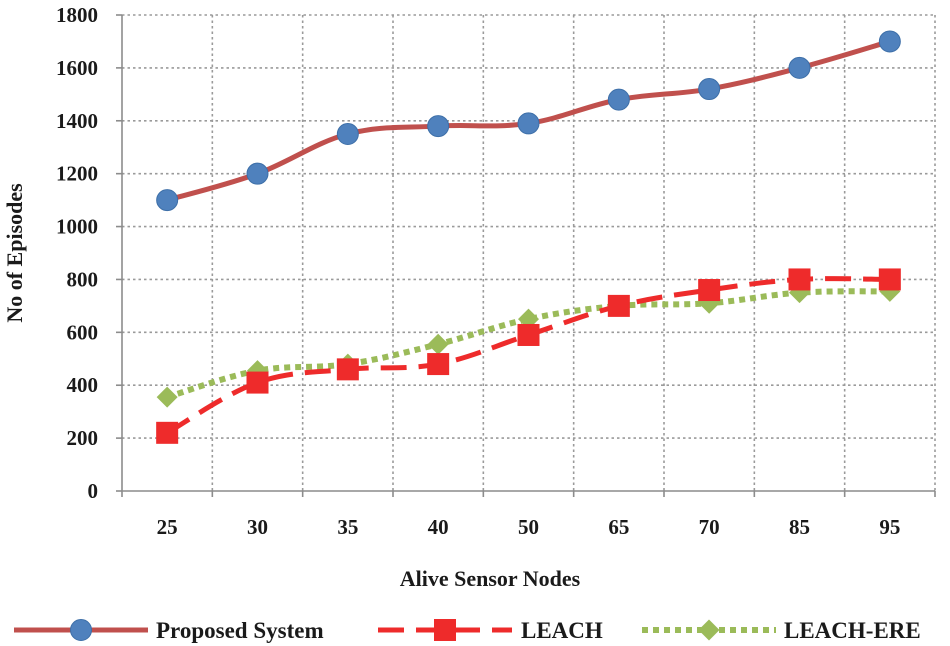  I want to click on y-tick-label: 1600, so click(77, 68).